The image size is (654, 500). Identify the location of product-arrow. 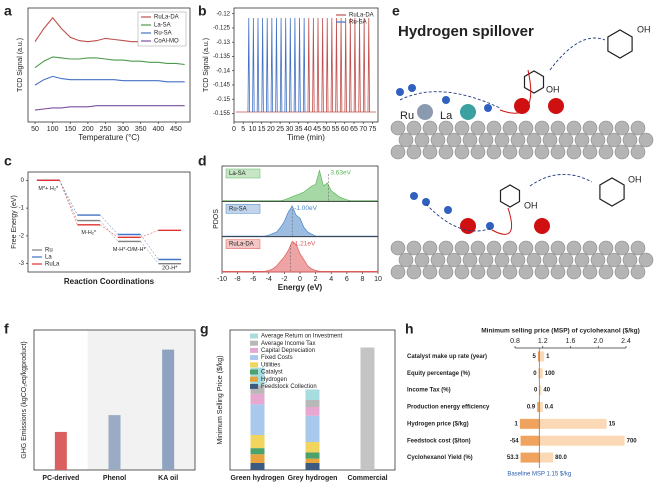
(577, 54).